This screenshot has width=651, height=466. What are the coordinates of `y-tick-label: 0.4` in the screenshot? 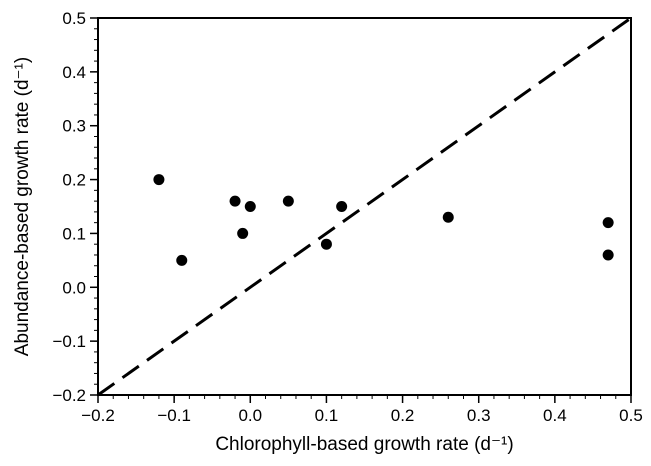 It's located at (74, 72).